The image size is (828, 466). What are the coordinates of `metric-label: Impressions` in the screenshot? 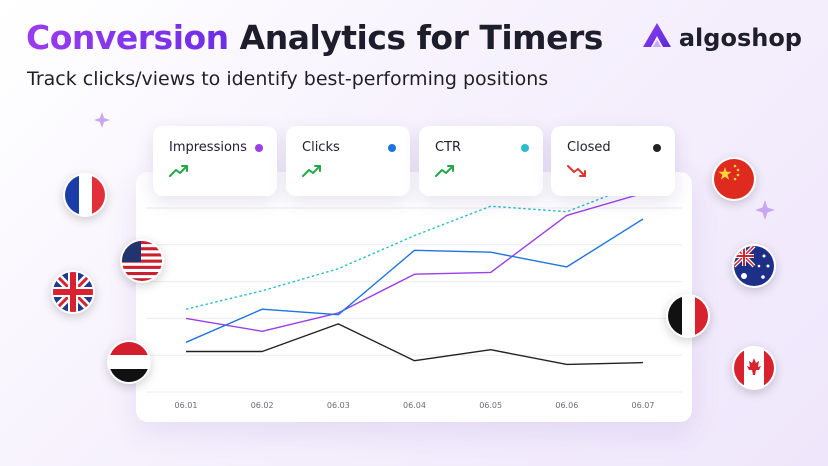 It's located at (208, 147).